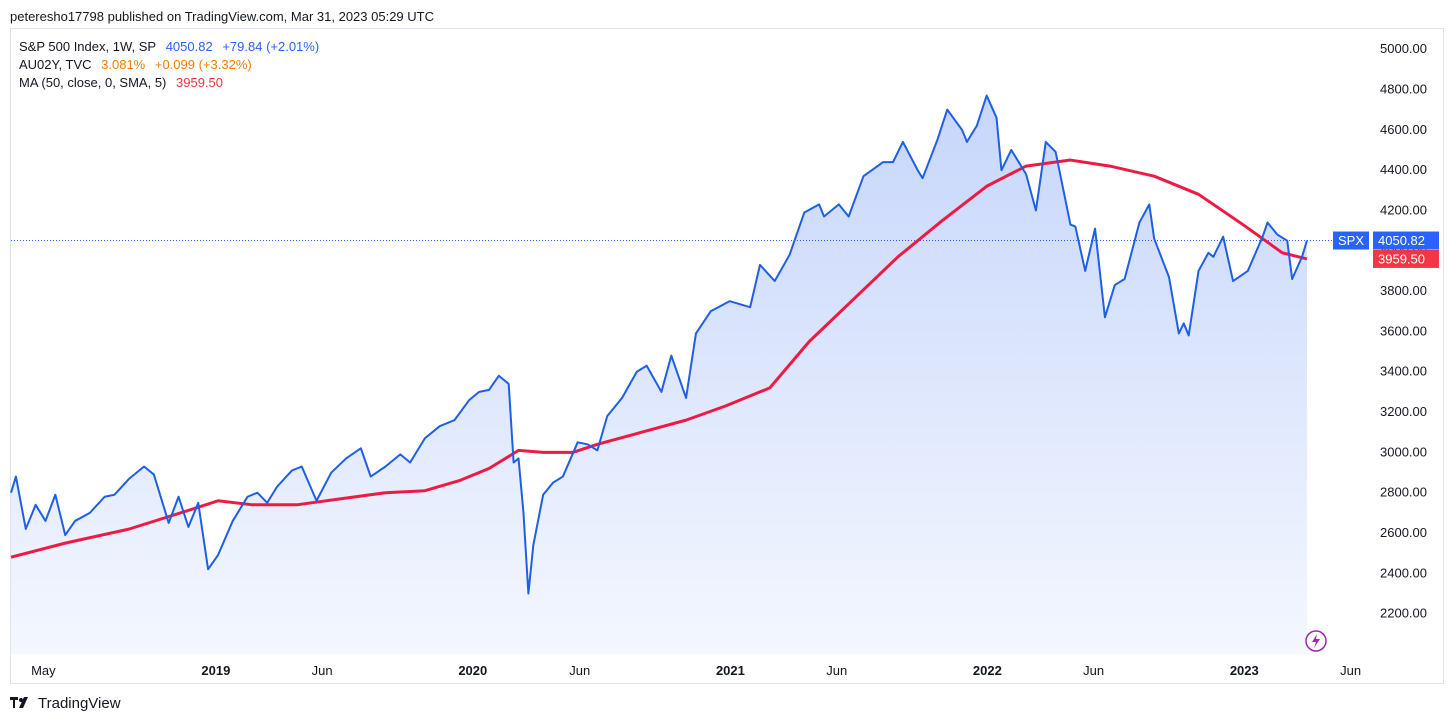 The height and width of the screenshot is (723, 1456). Describe the element at coordinates (1403, 169) in the screenshot. I see `y-tick-label: 4400.00` at that location.